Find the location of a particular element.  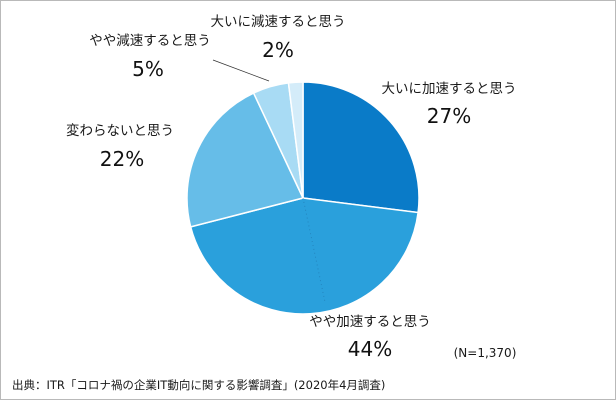

slice-accelerate-greatly is located at coordinates (361, 147).